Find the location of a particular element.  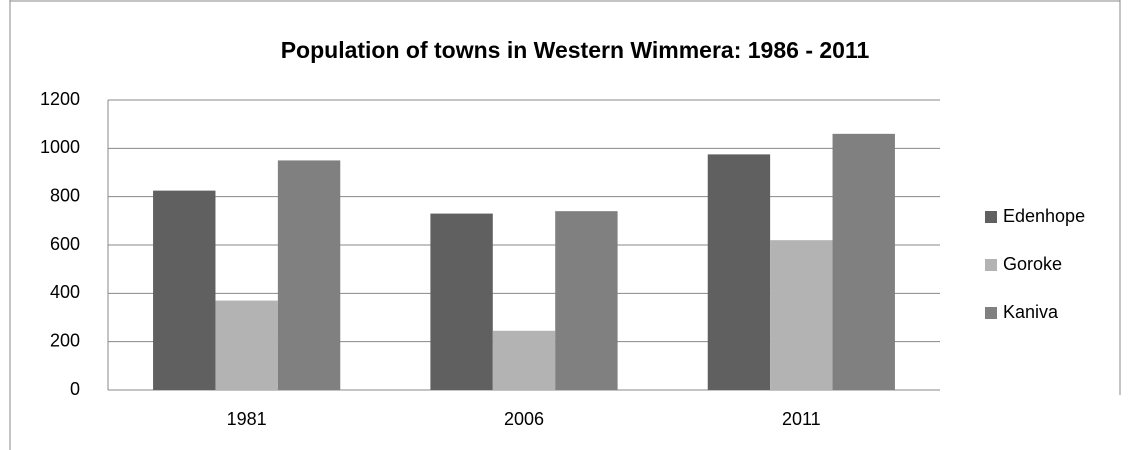

y-tick-label: 0 is located at coordinates (75, 389).